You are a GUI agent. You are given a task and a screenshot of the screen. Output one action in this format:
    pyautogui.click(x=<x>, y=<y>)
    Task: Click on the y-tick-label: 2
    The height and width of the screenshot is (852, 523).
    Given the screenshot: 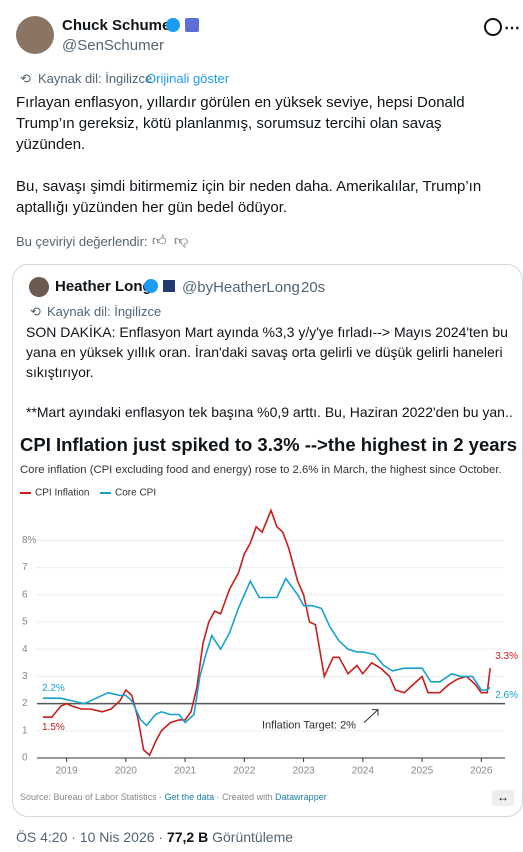 What is the action you would take?
    pyautogui.click(x=25, y=703)
    